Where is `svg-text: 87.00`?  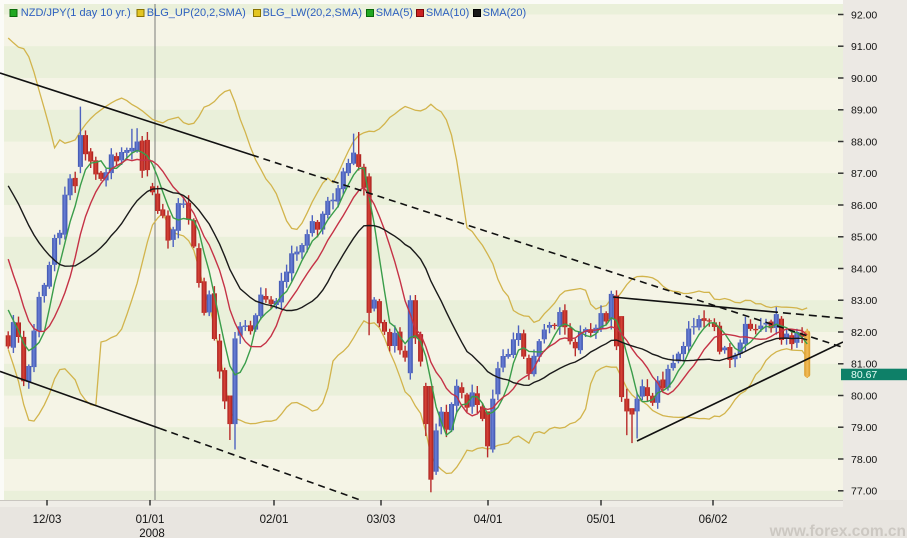 svg-text: 87.00 is located at coordinates (864, 174).